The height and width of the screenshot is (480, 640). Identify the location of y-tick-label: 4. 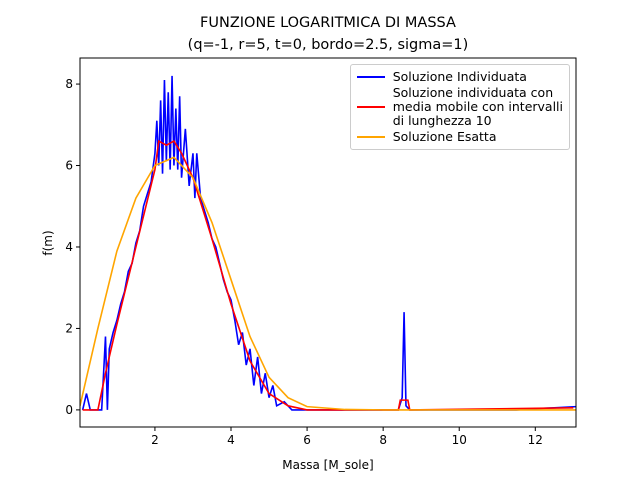
(69, 247).